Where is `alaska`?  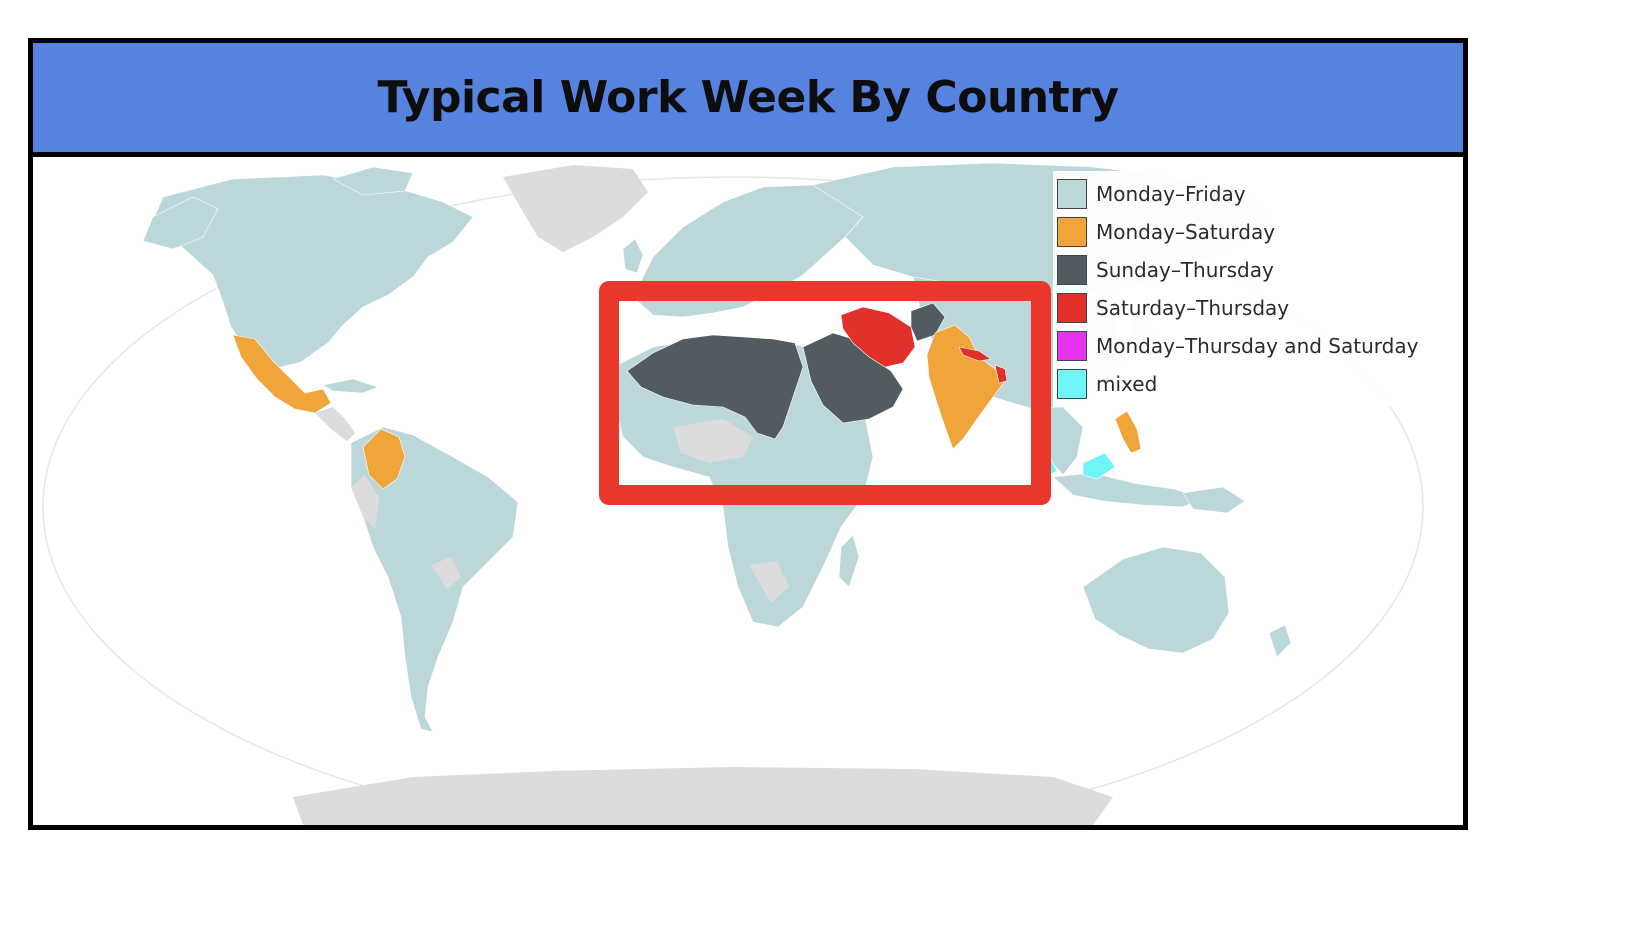 alaska is located at coordinates (180, 223).